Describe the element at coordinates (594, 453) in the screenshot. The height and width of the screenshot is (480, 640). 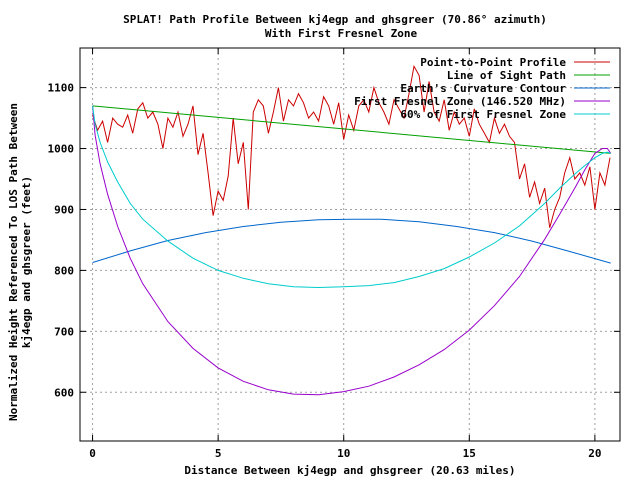
I see `x-tick-label: 20` at that location.